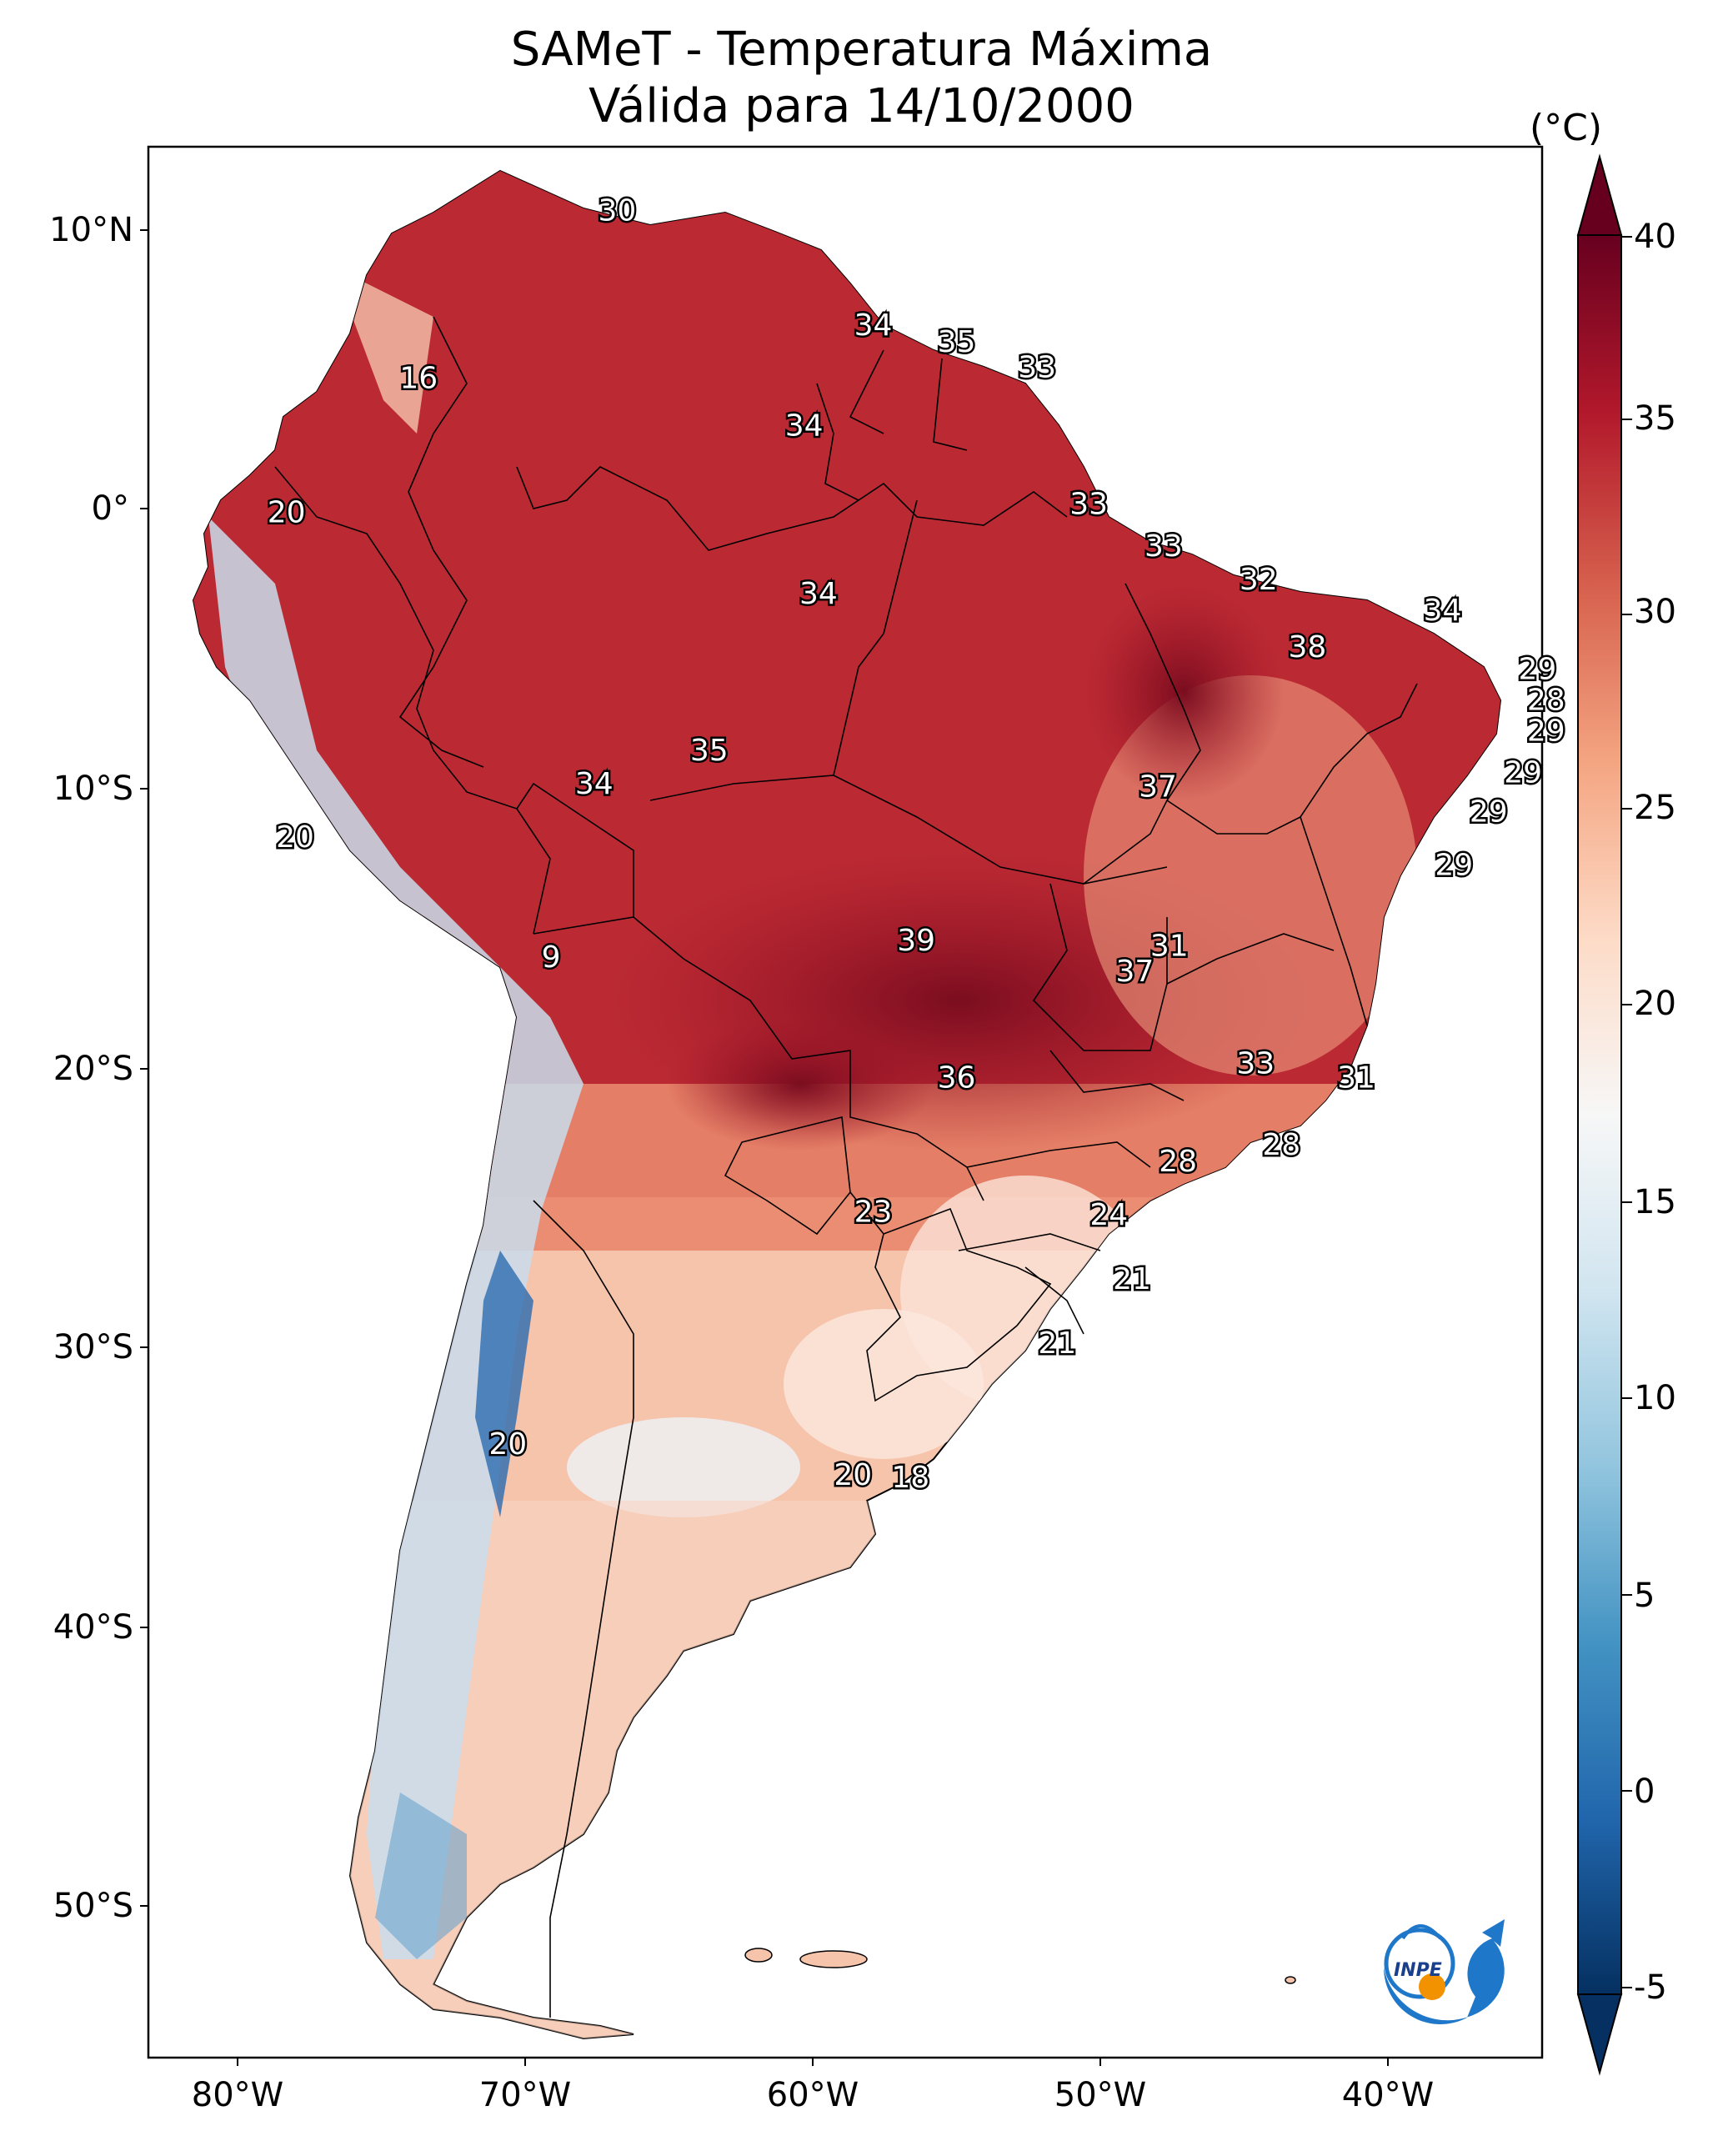 The width and height of the screenshot is (1723, 2156). I want to click on colorbar-tick-15: 15, so click(1655, 1202).